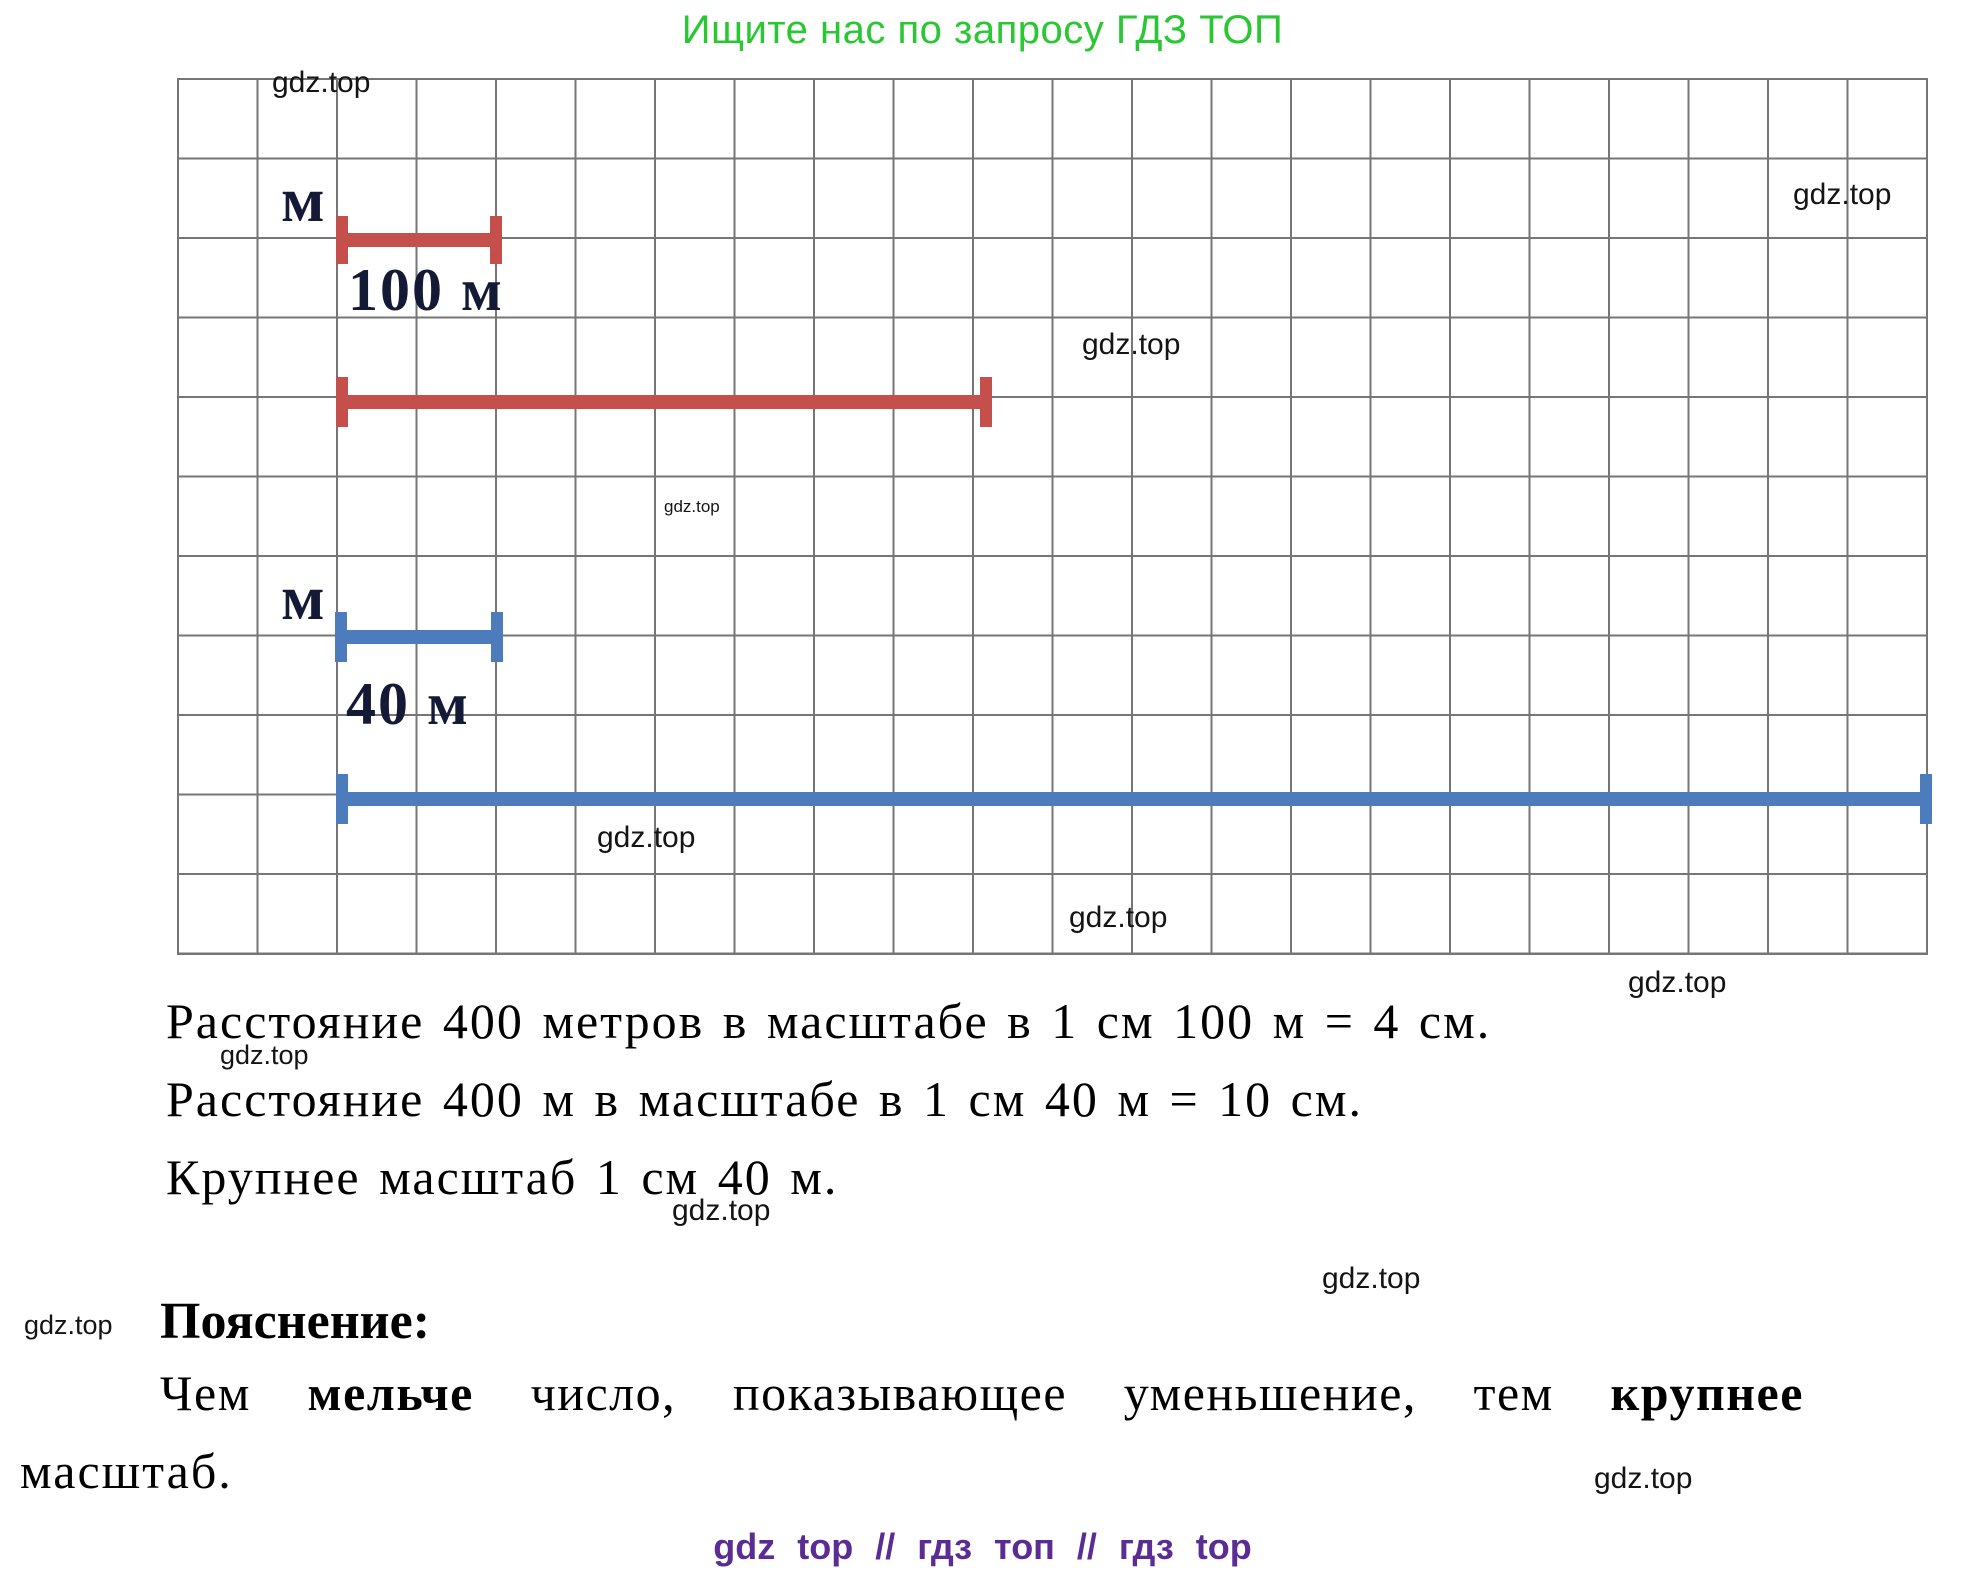 This screenshot has width=1965, height=1571. I want to click on red-distance-bar-shaft, so click(664, 402).